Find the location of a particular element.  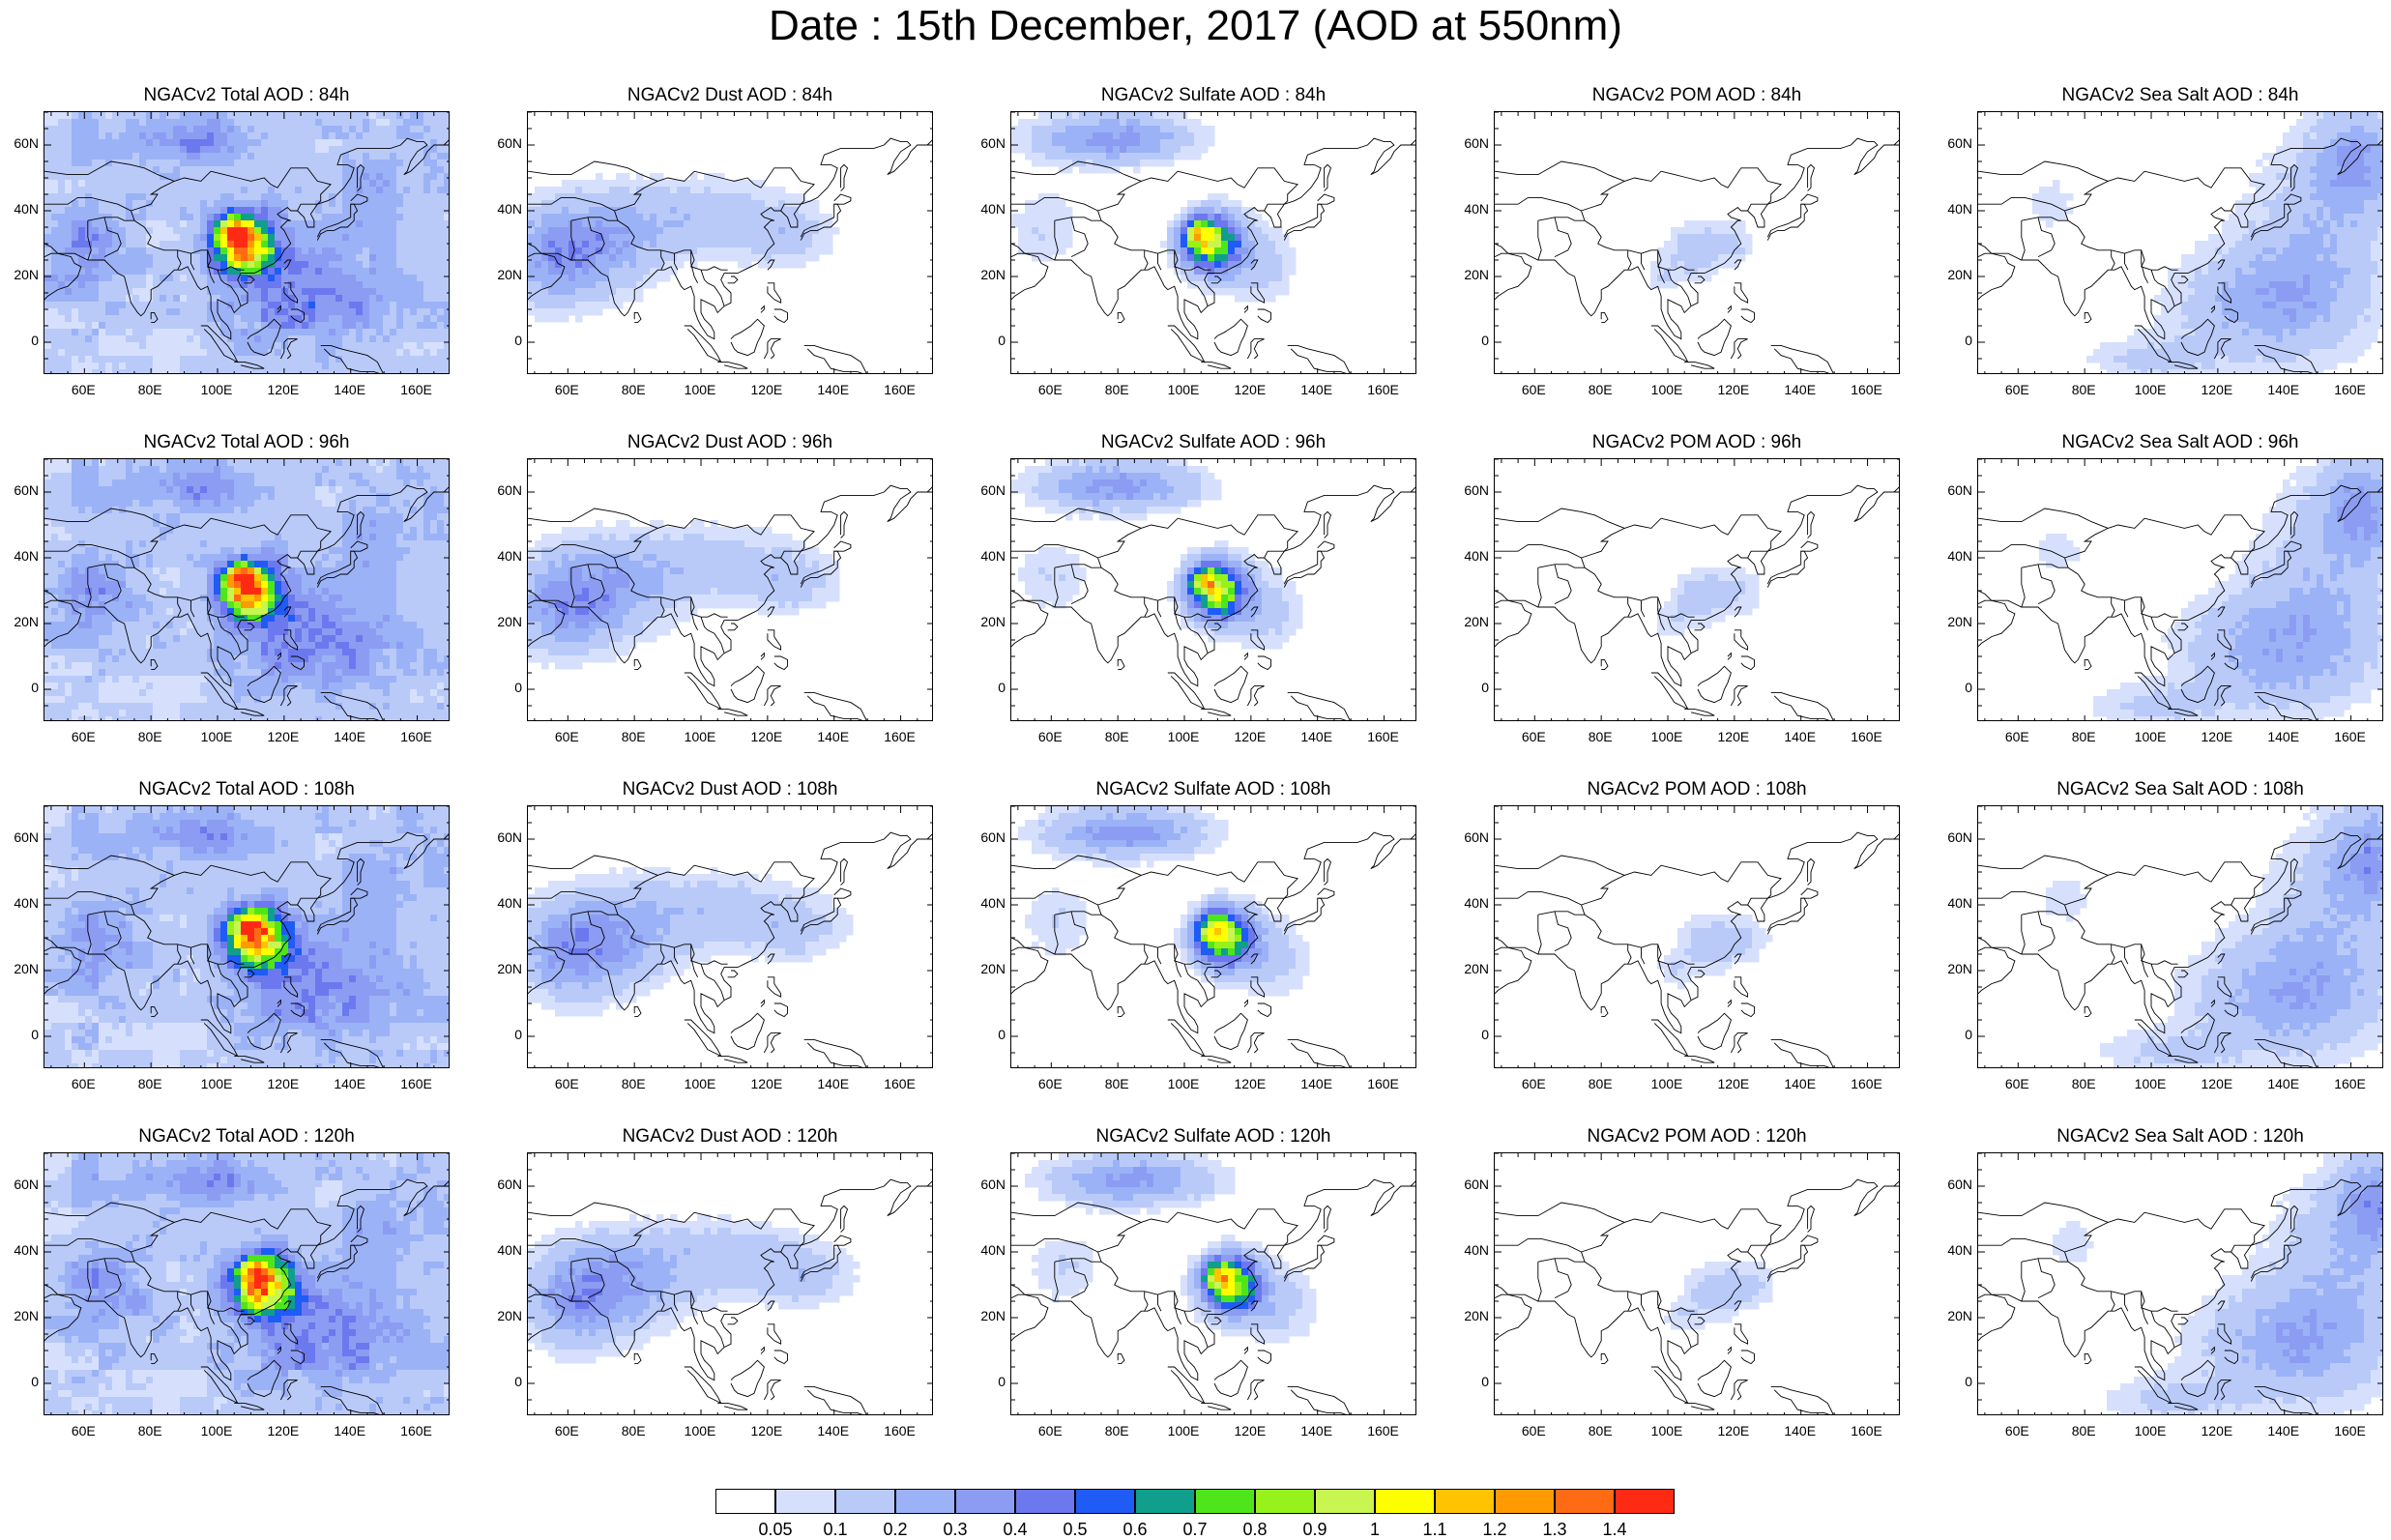

panel-title: NGACv2 Sea Salt AOD : 120h is located at coordinates (2180, 1137).